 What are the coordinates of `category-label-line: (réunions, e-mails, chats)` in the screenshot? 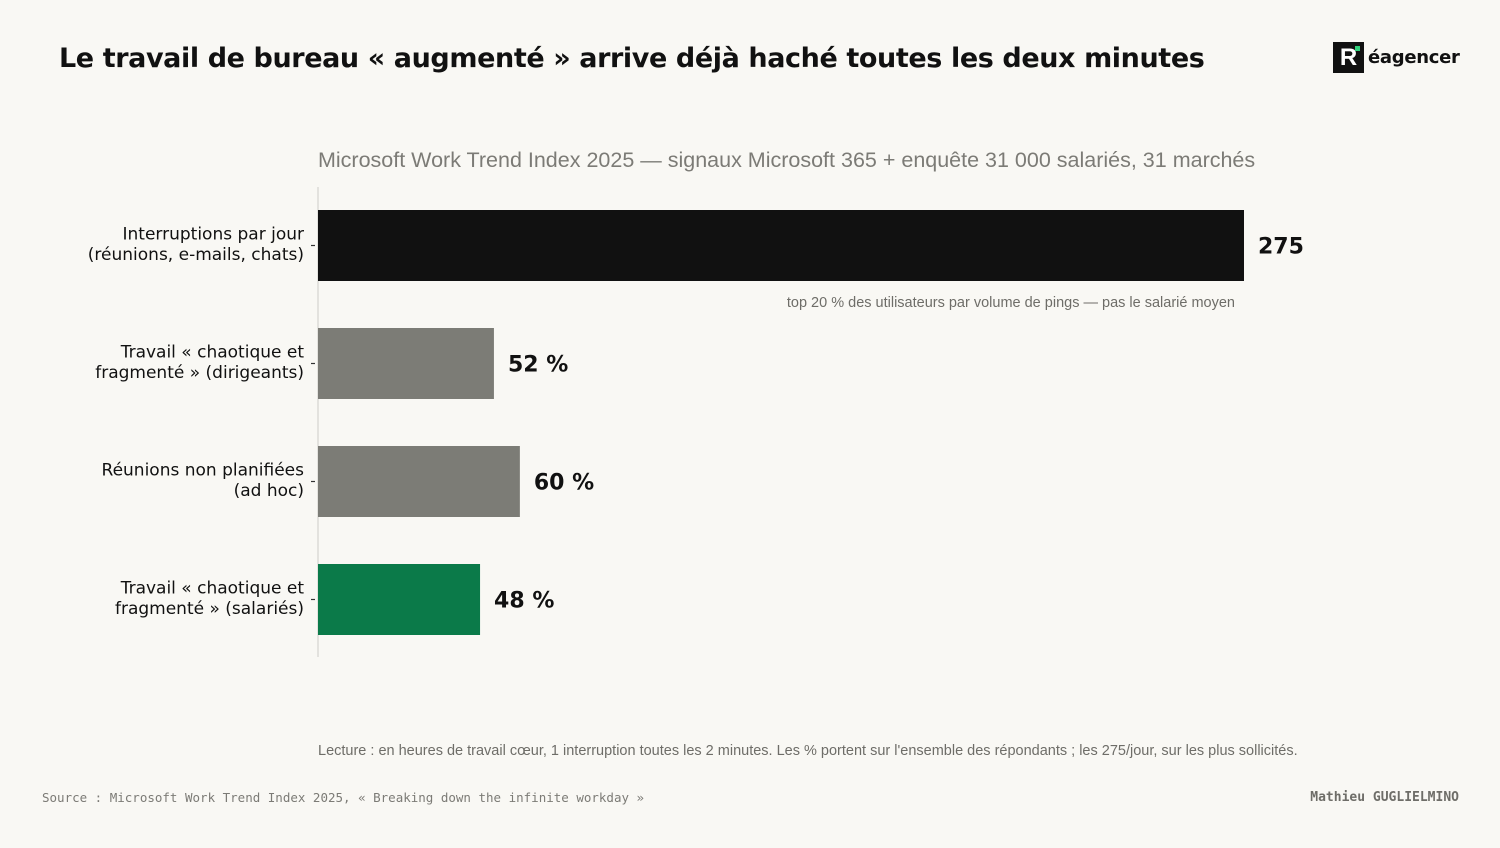 It's located at (196, 255).